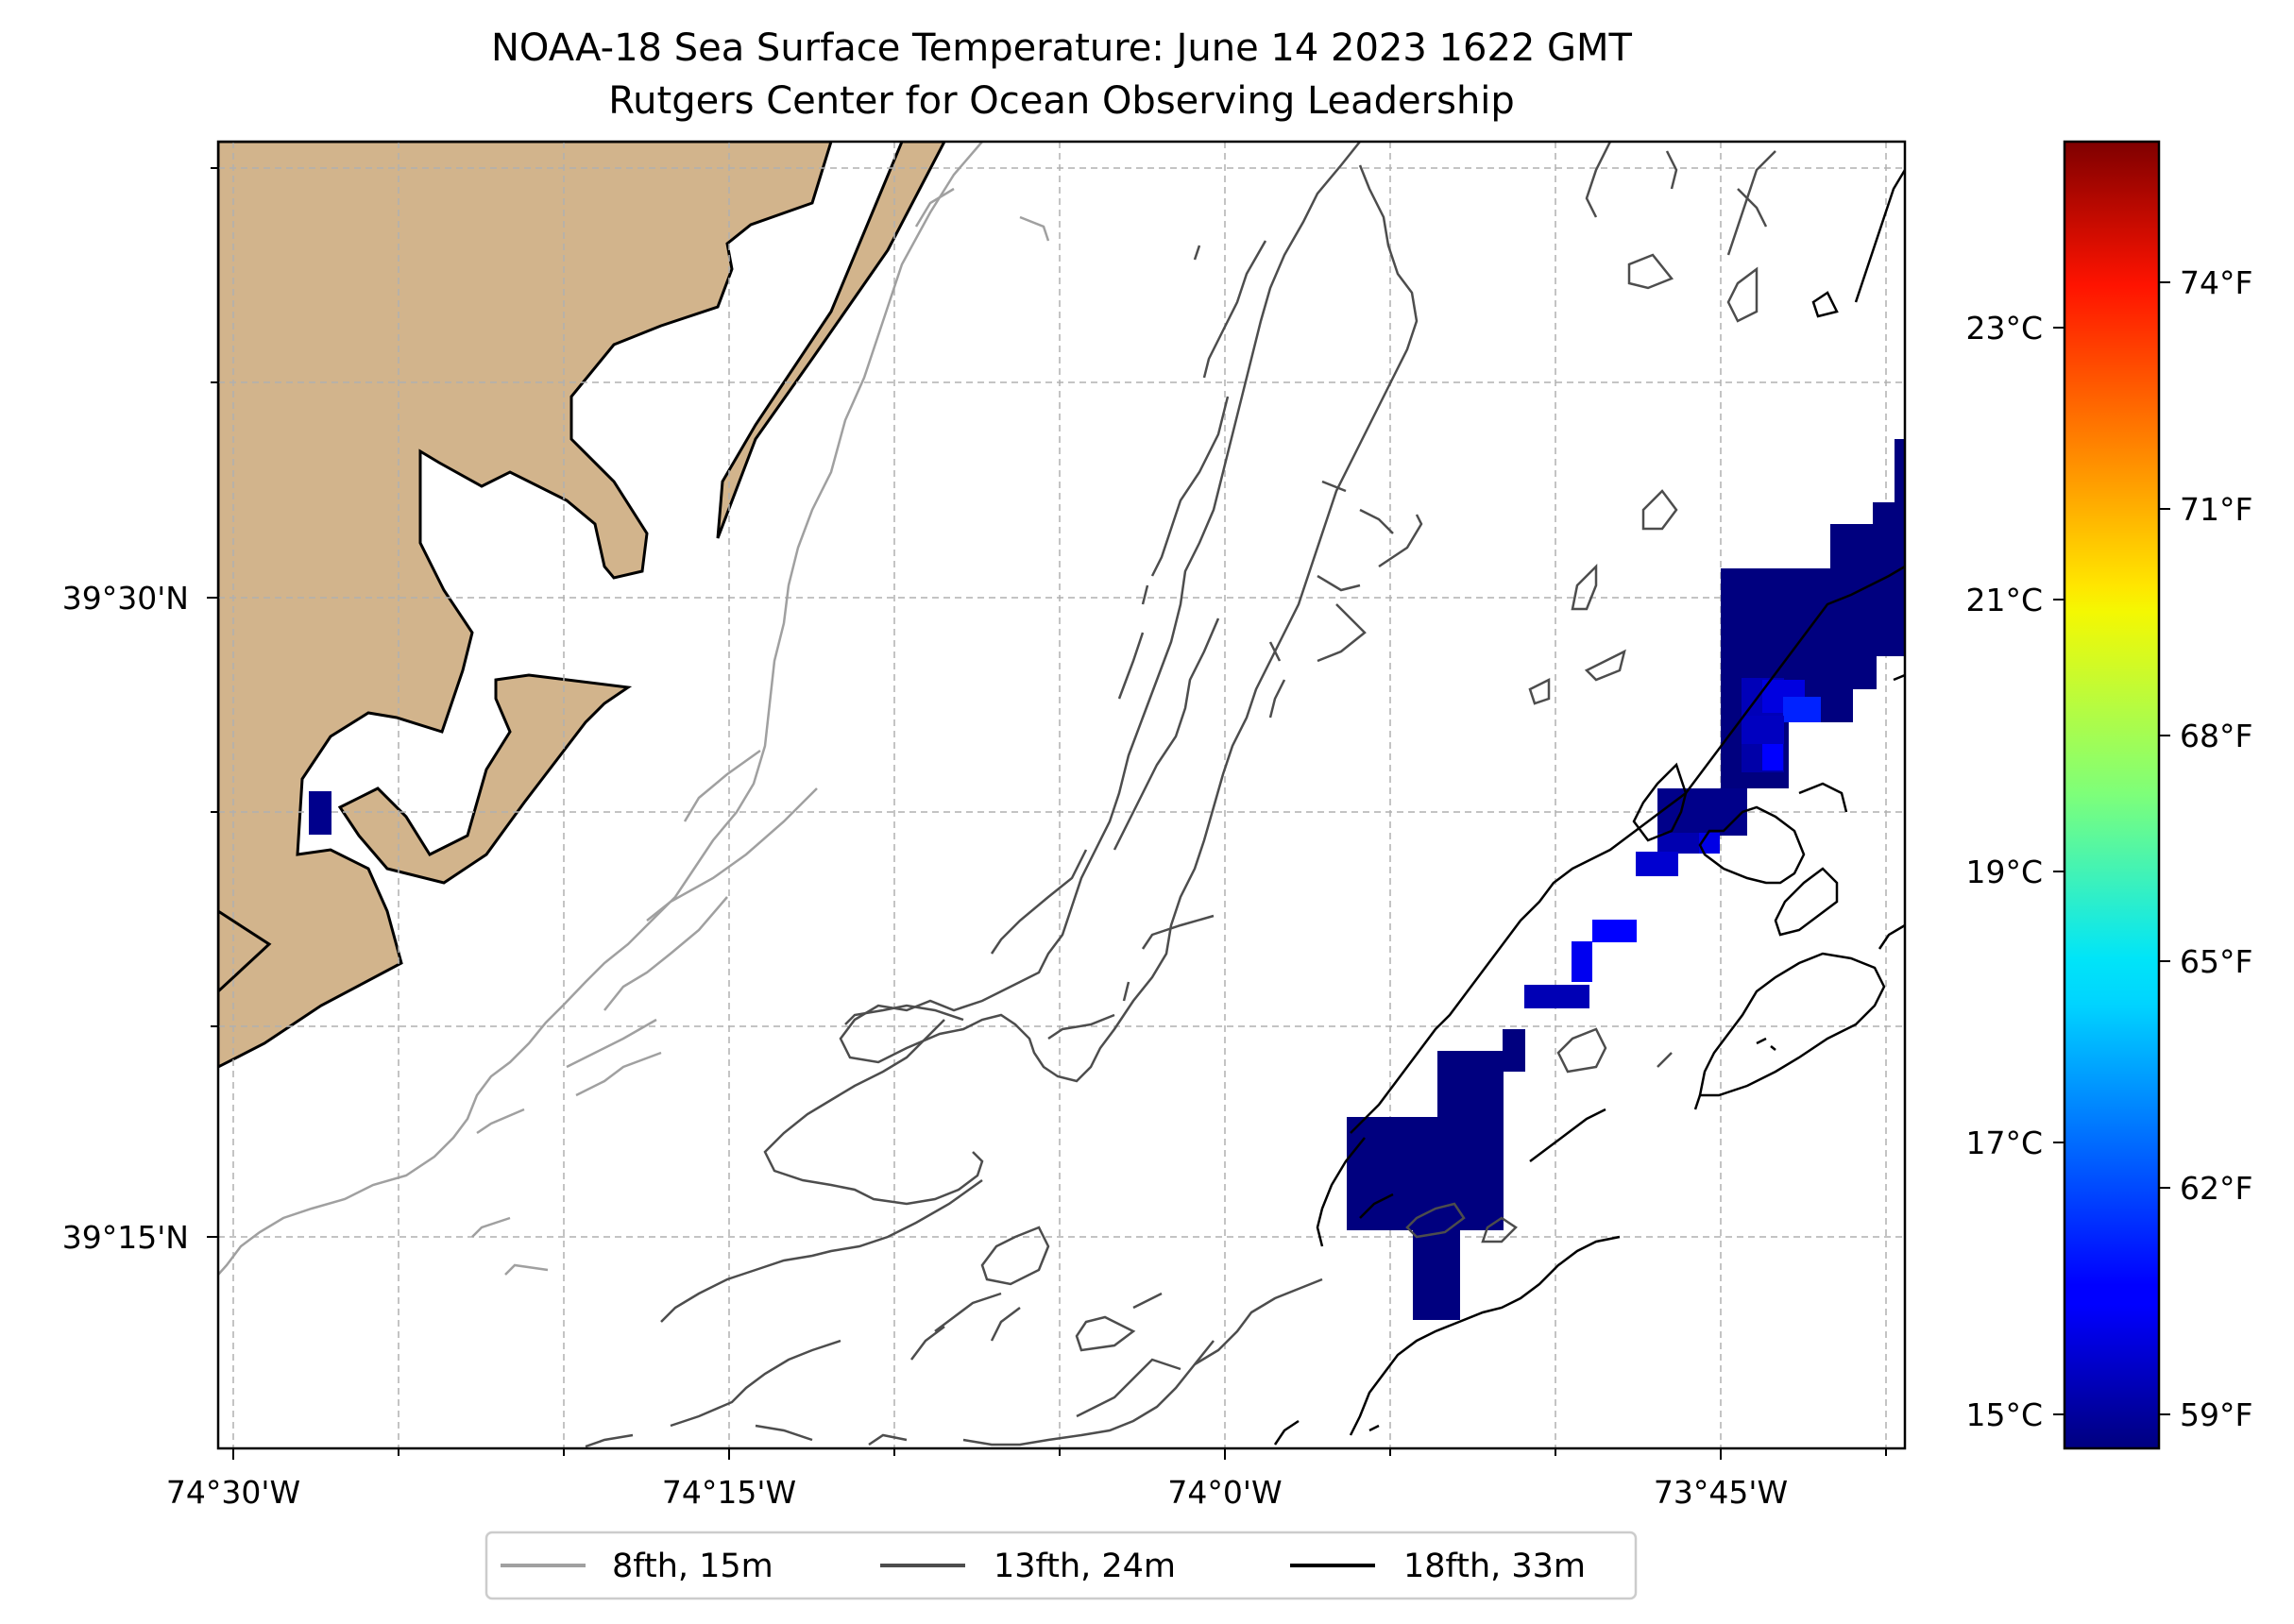 The image size is (2294, 1624). Describe the element at coordinates (2216, 1188) in the screenshot. I see `colorbar-fahrenheit-label: 62°F` at that location.